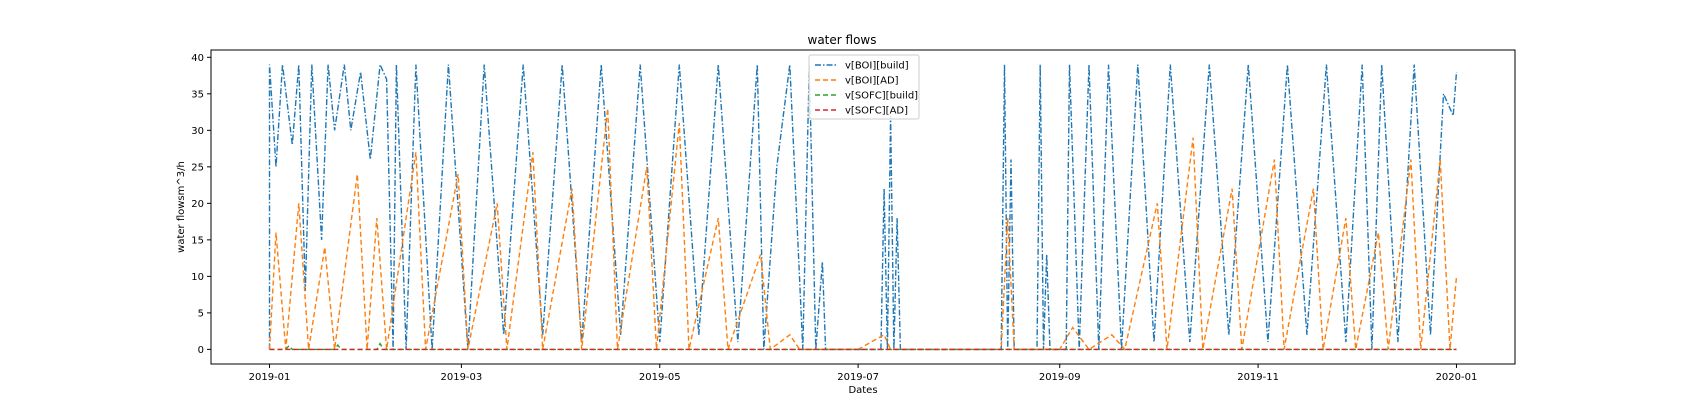 The image size is (1684, 417). What do you see at coordinates (197, 277) in the screenshot?
I see `y-tick-label-2: 10` at bounding box center [197, 277].